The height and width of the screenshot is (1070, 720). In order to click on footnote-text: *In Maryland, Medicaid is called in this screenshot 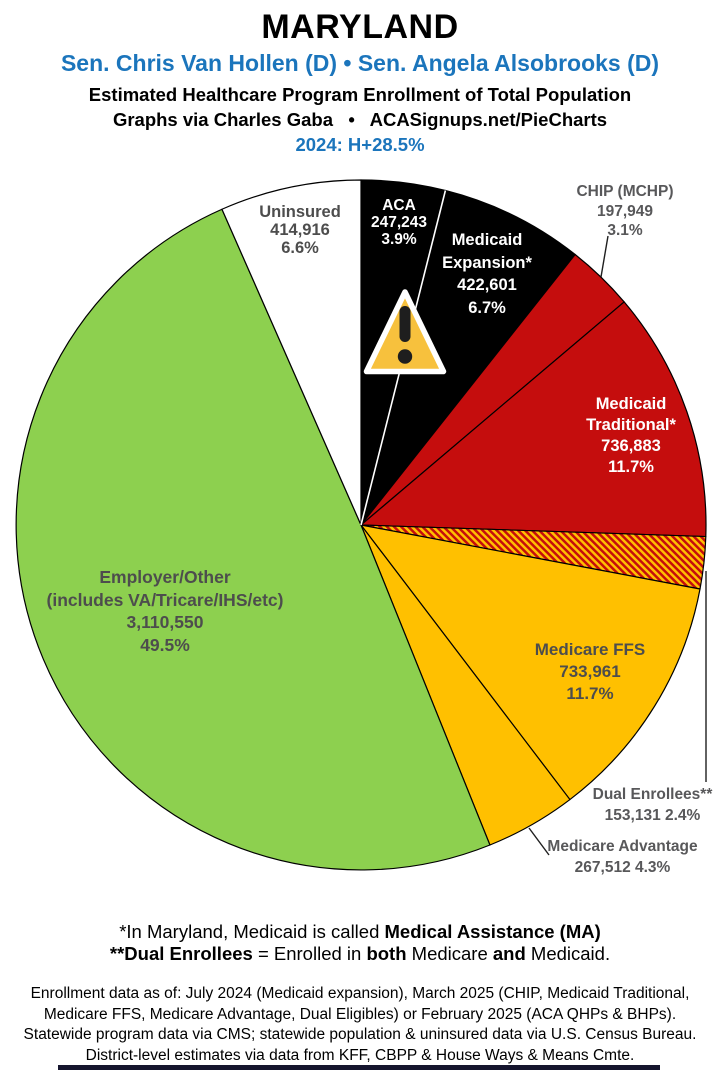, I will do `click(252, 931)`.